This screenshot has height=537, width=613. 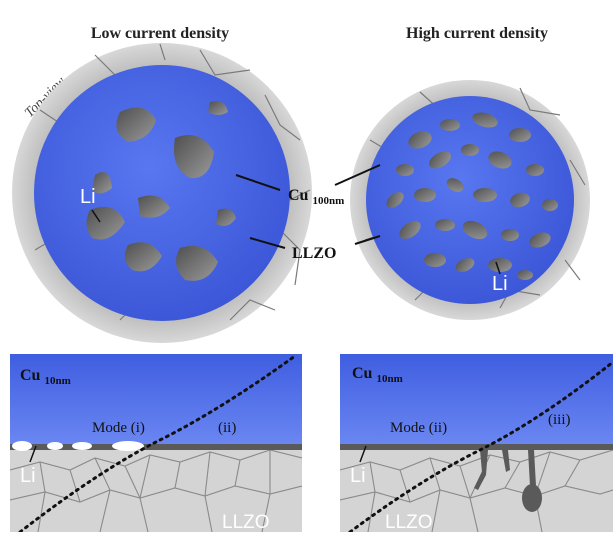 What do you see at coordinates (409, 522) in the screenshot?
I see `llzo-label-bottom-right: LLZO` at bounding box center [409, 522].